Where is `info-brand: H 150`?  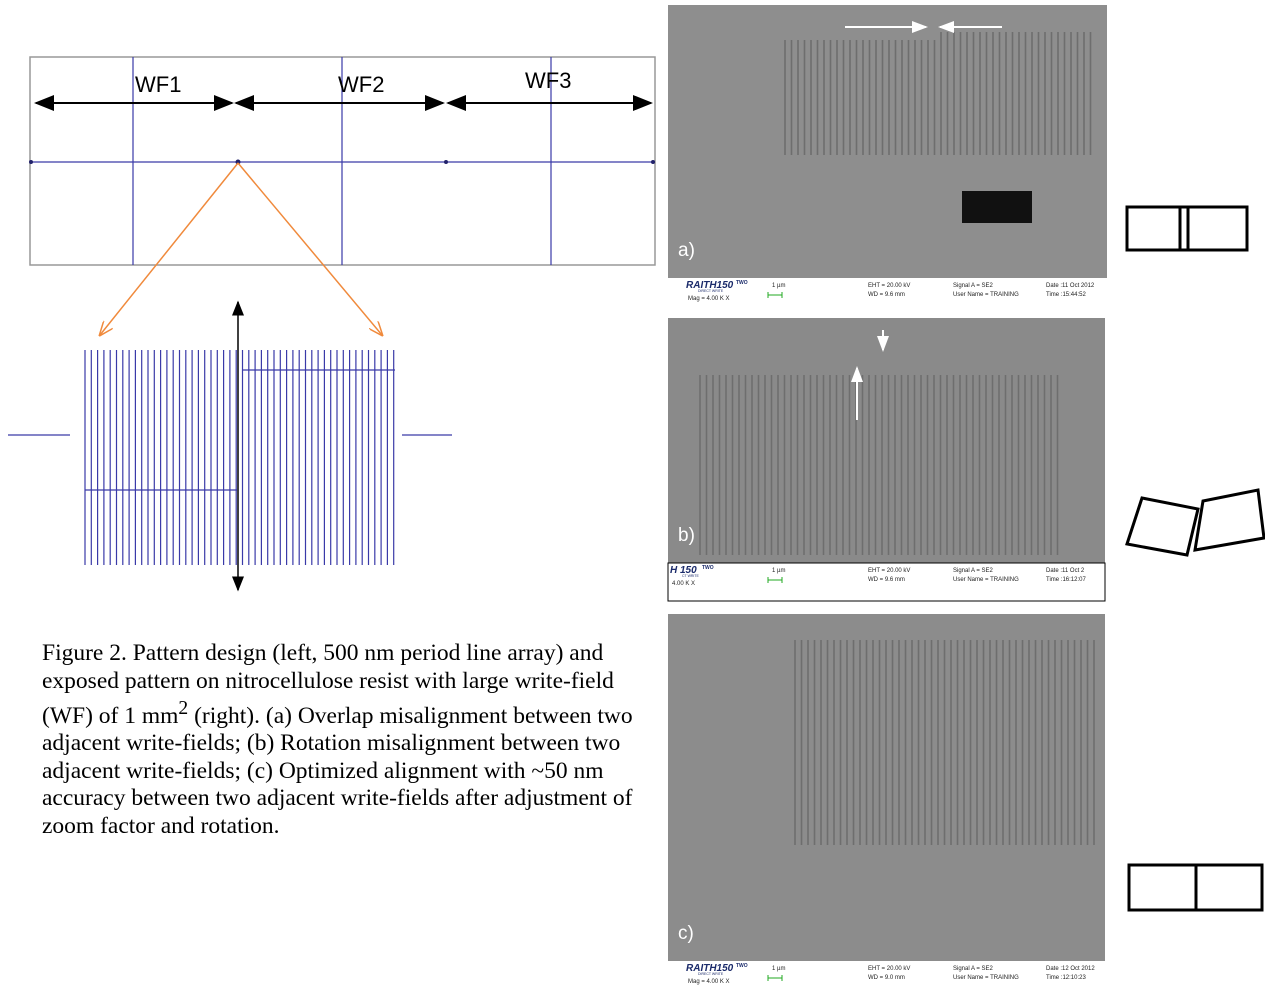 info-brand: H 150 is located at coordinates (683, 570).